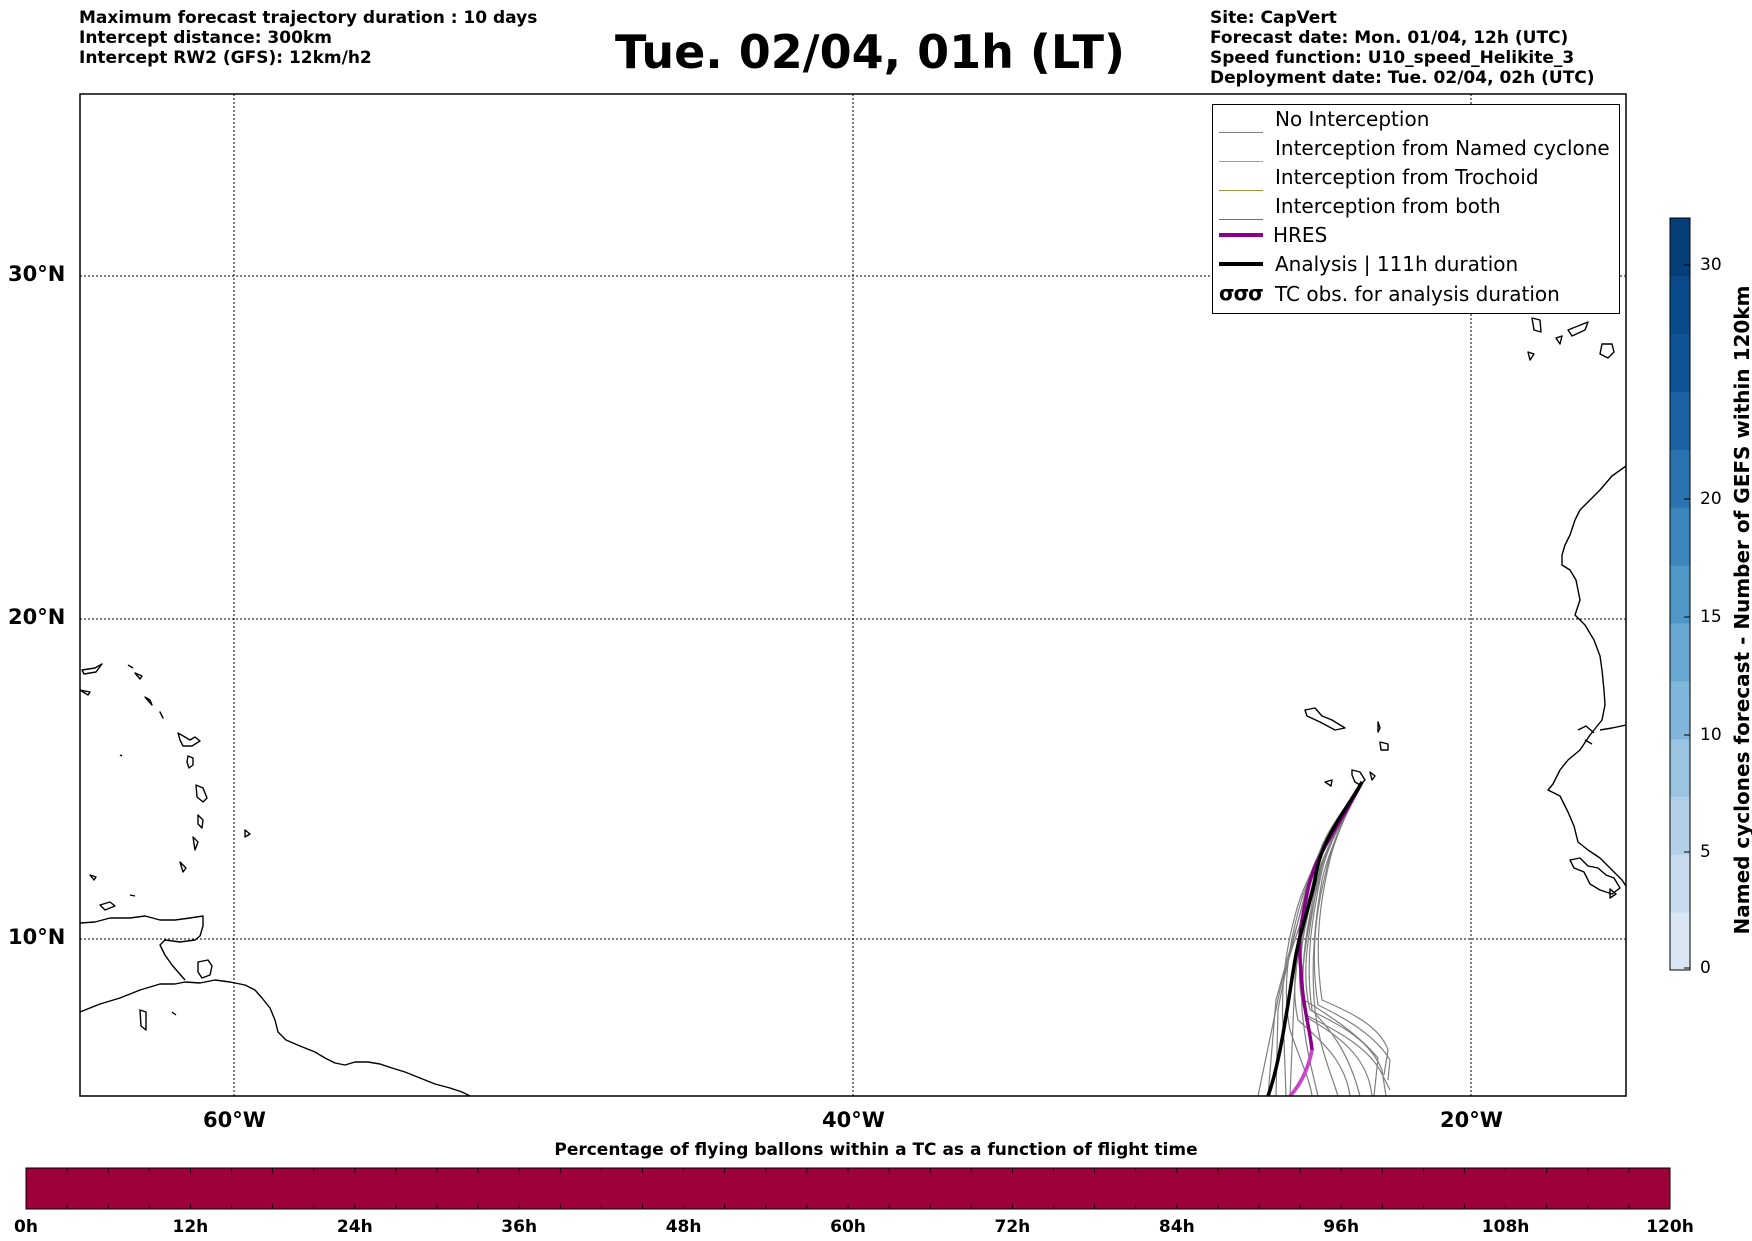 This screenshot has width=1752, height=1241. I want to click on cape-verde-islands, so click(1346, 747).